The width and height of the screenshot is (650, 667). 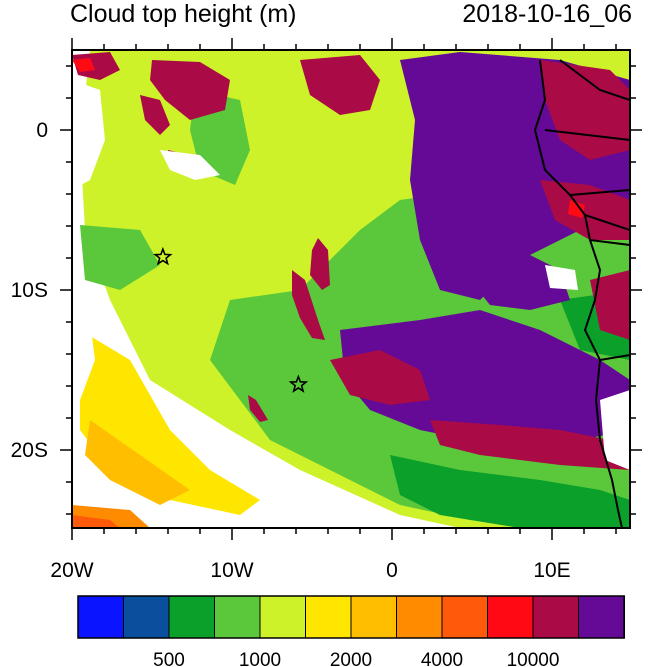 I want to click on colorbar-label-500: 500, so click(x=169, y=658).